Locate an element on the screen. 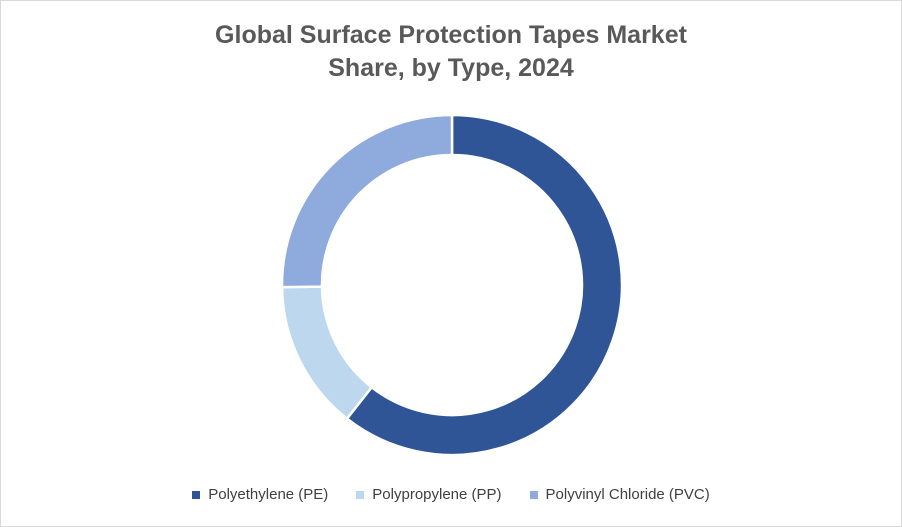  legend-item-pe: Polyethylene (PE) is located at coordinates (260, 495).